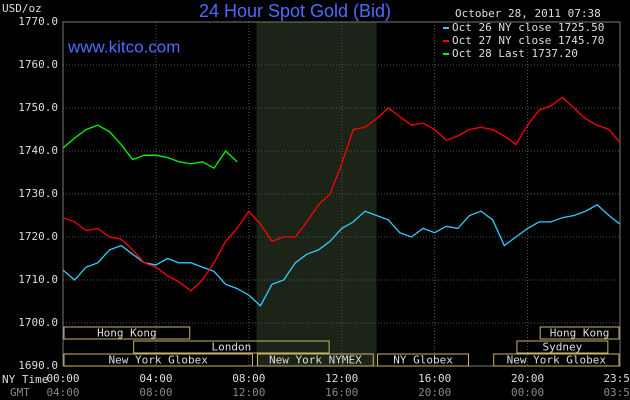 Image resolution: width=630 pixels, height=400 pixels. I want to click on x2-tick-label: 16:00, so click(341, 392).